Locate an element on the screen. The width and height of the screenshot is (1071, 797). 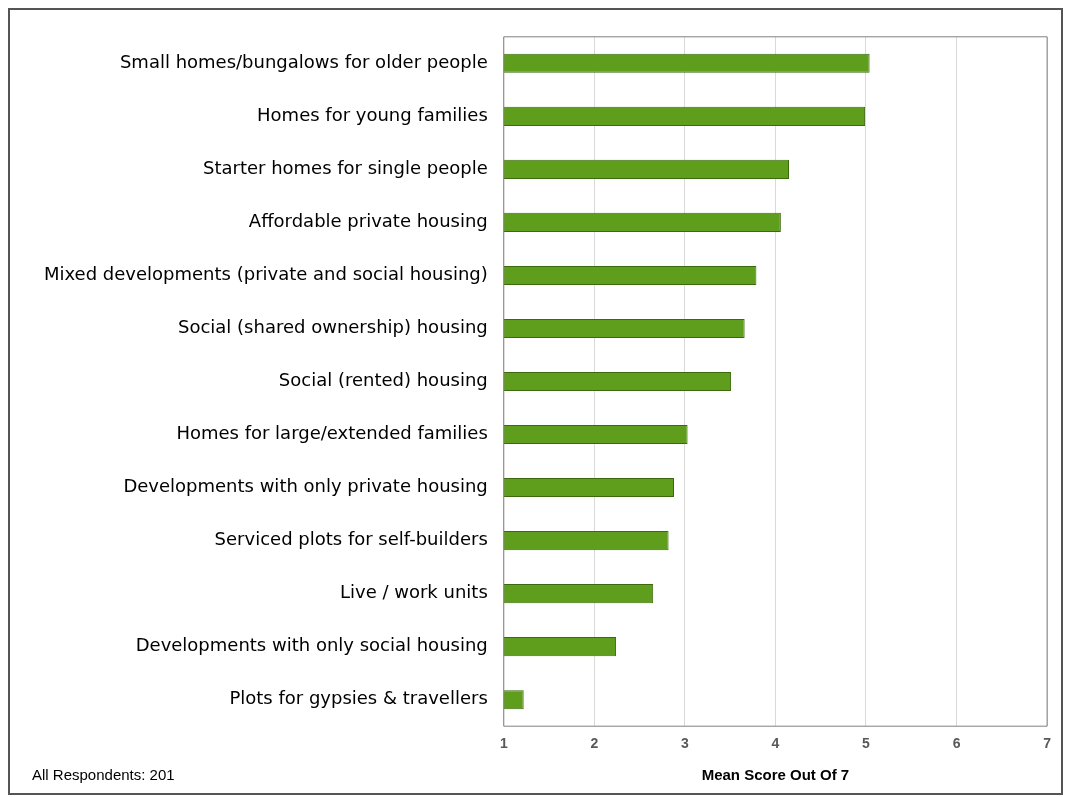
y-tick-label: Homes for young families is located at coordinates (372, 115).